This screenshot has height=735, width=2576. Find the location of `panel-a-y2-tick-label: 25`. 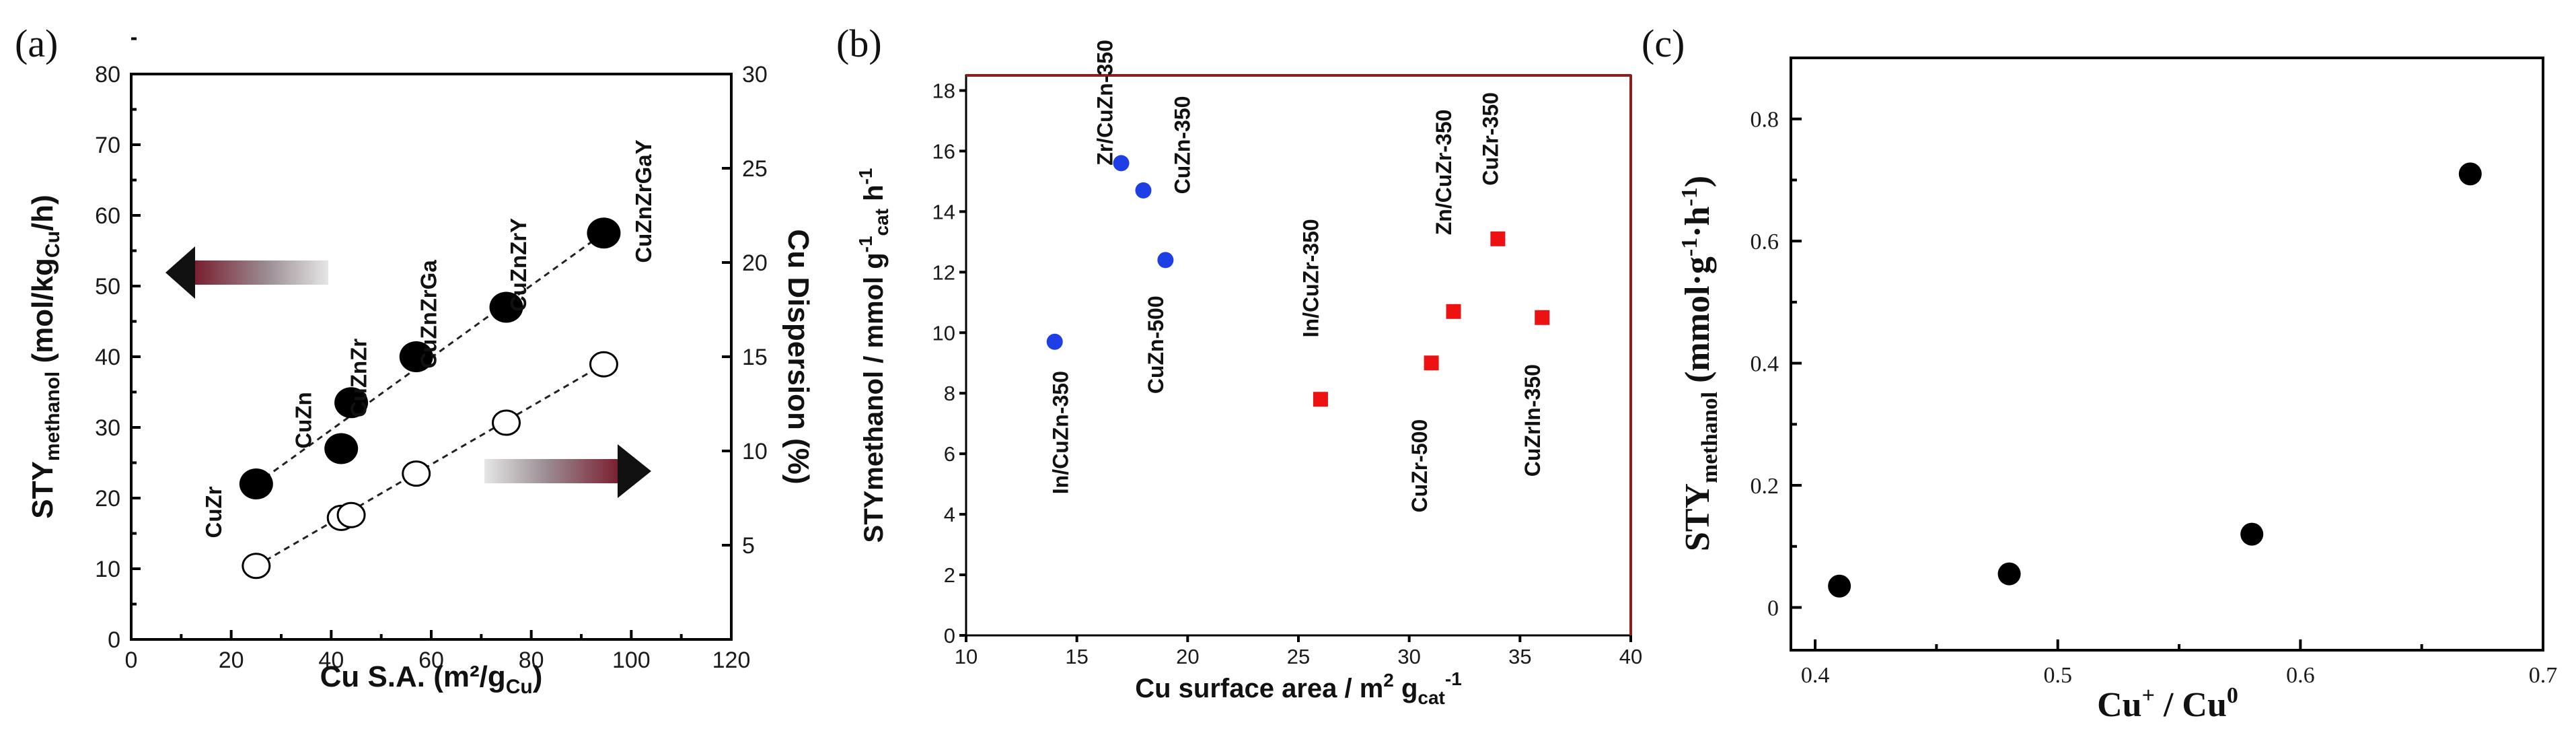

panel-a-y2-tick-label: 25 is located at coordinates (755, 169).